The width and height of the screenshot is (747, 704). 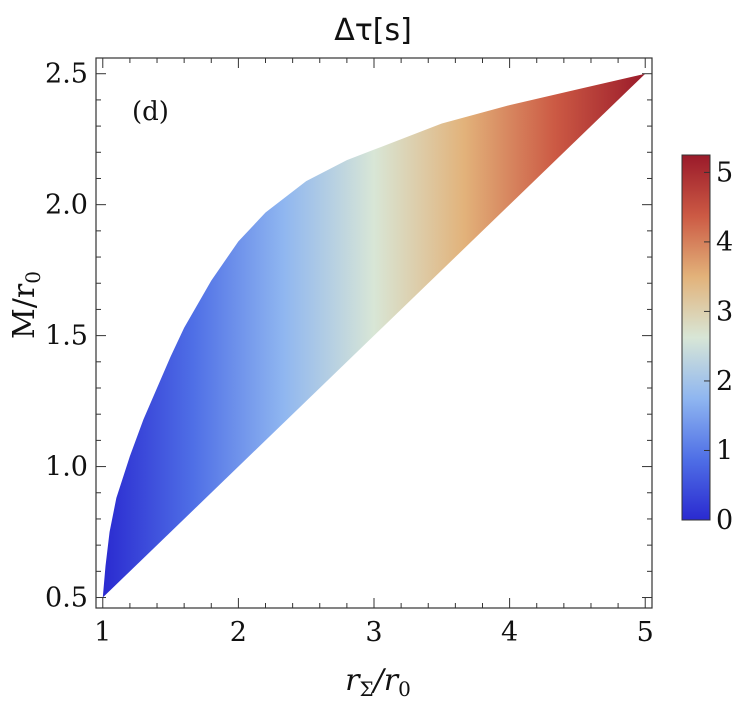 What do you see at coordinates (724, 381) in the screenshot?
I see `colorbar-tick-label: 2` at bounding box center [724, 381].